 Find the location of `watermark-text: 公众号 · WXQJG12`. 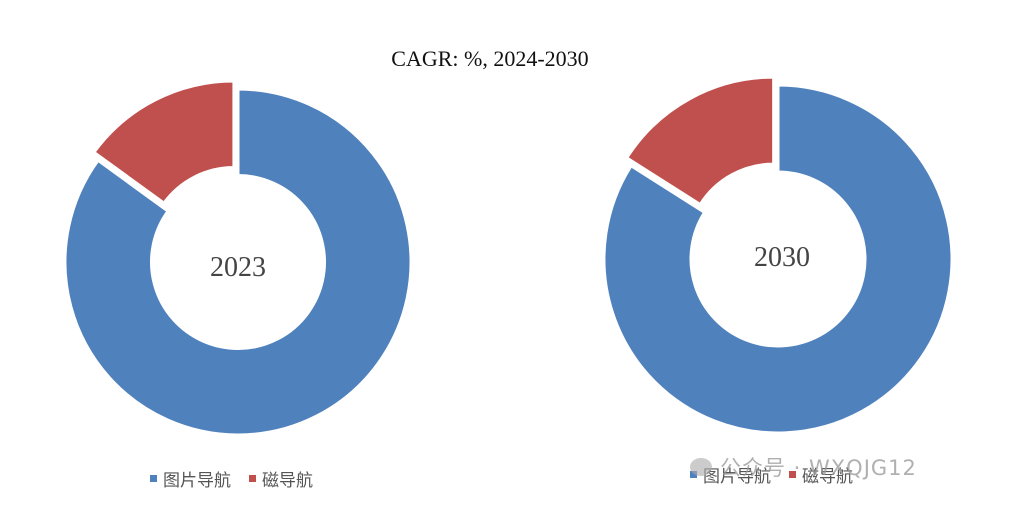

watermark-text: 公众号 · WXQJG12 is located at coordinates (818, 468).